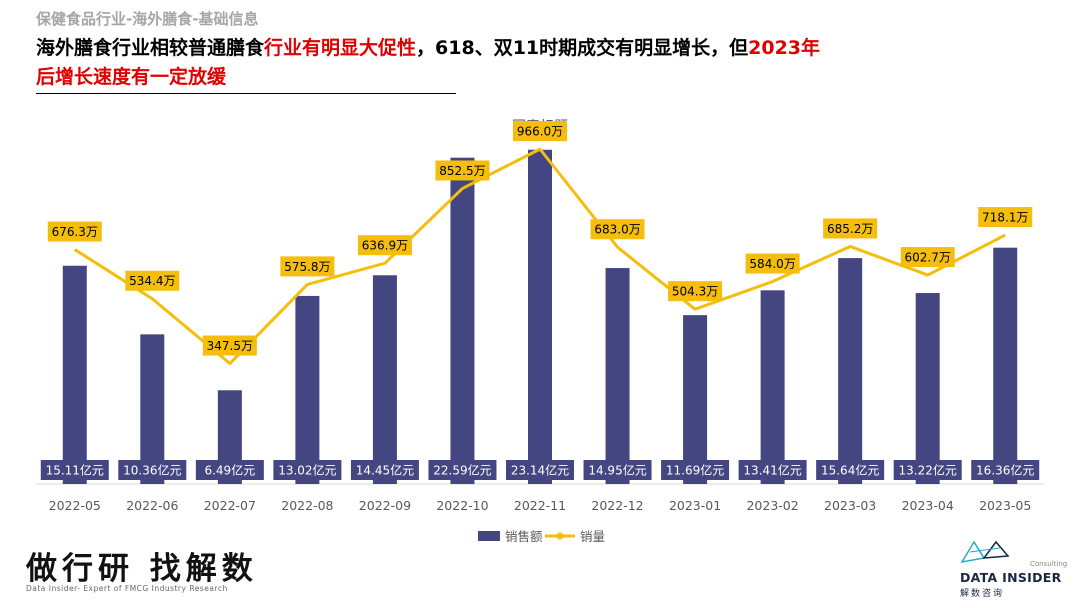 The image size is (1080, 608). Describe the element at coordinates (985, 552) in the screenshot. I see `logo-mark-icon` at that location.